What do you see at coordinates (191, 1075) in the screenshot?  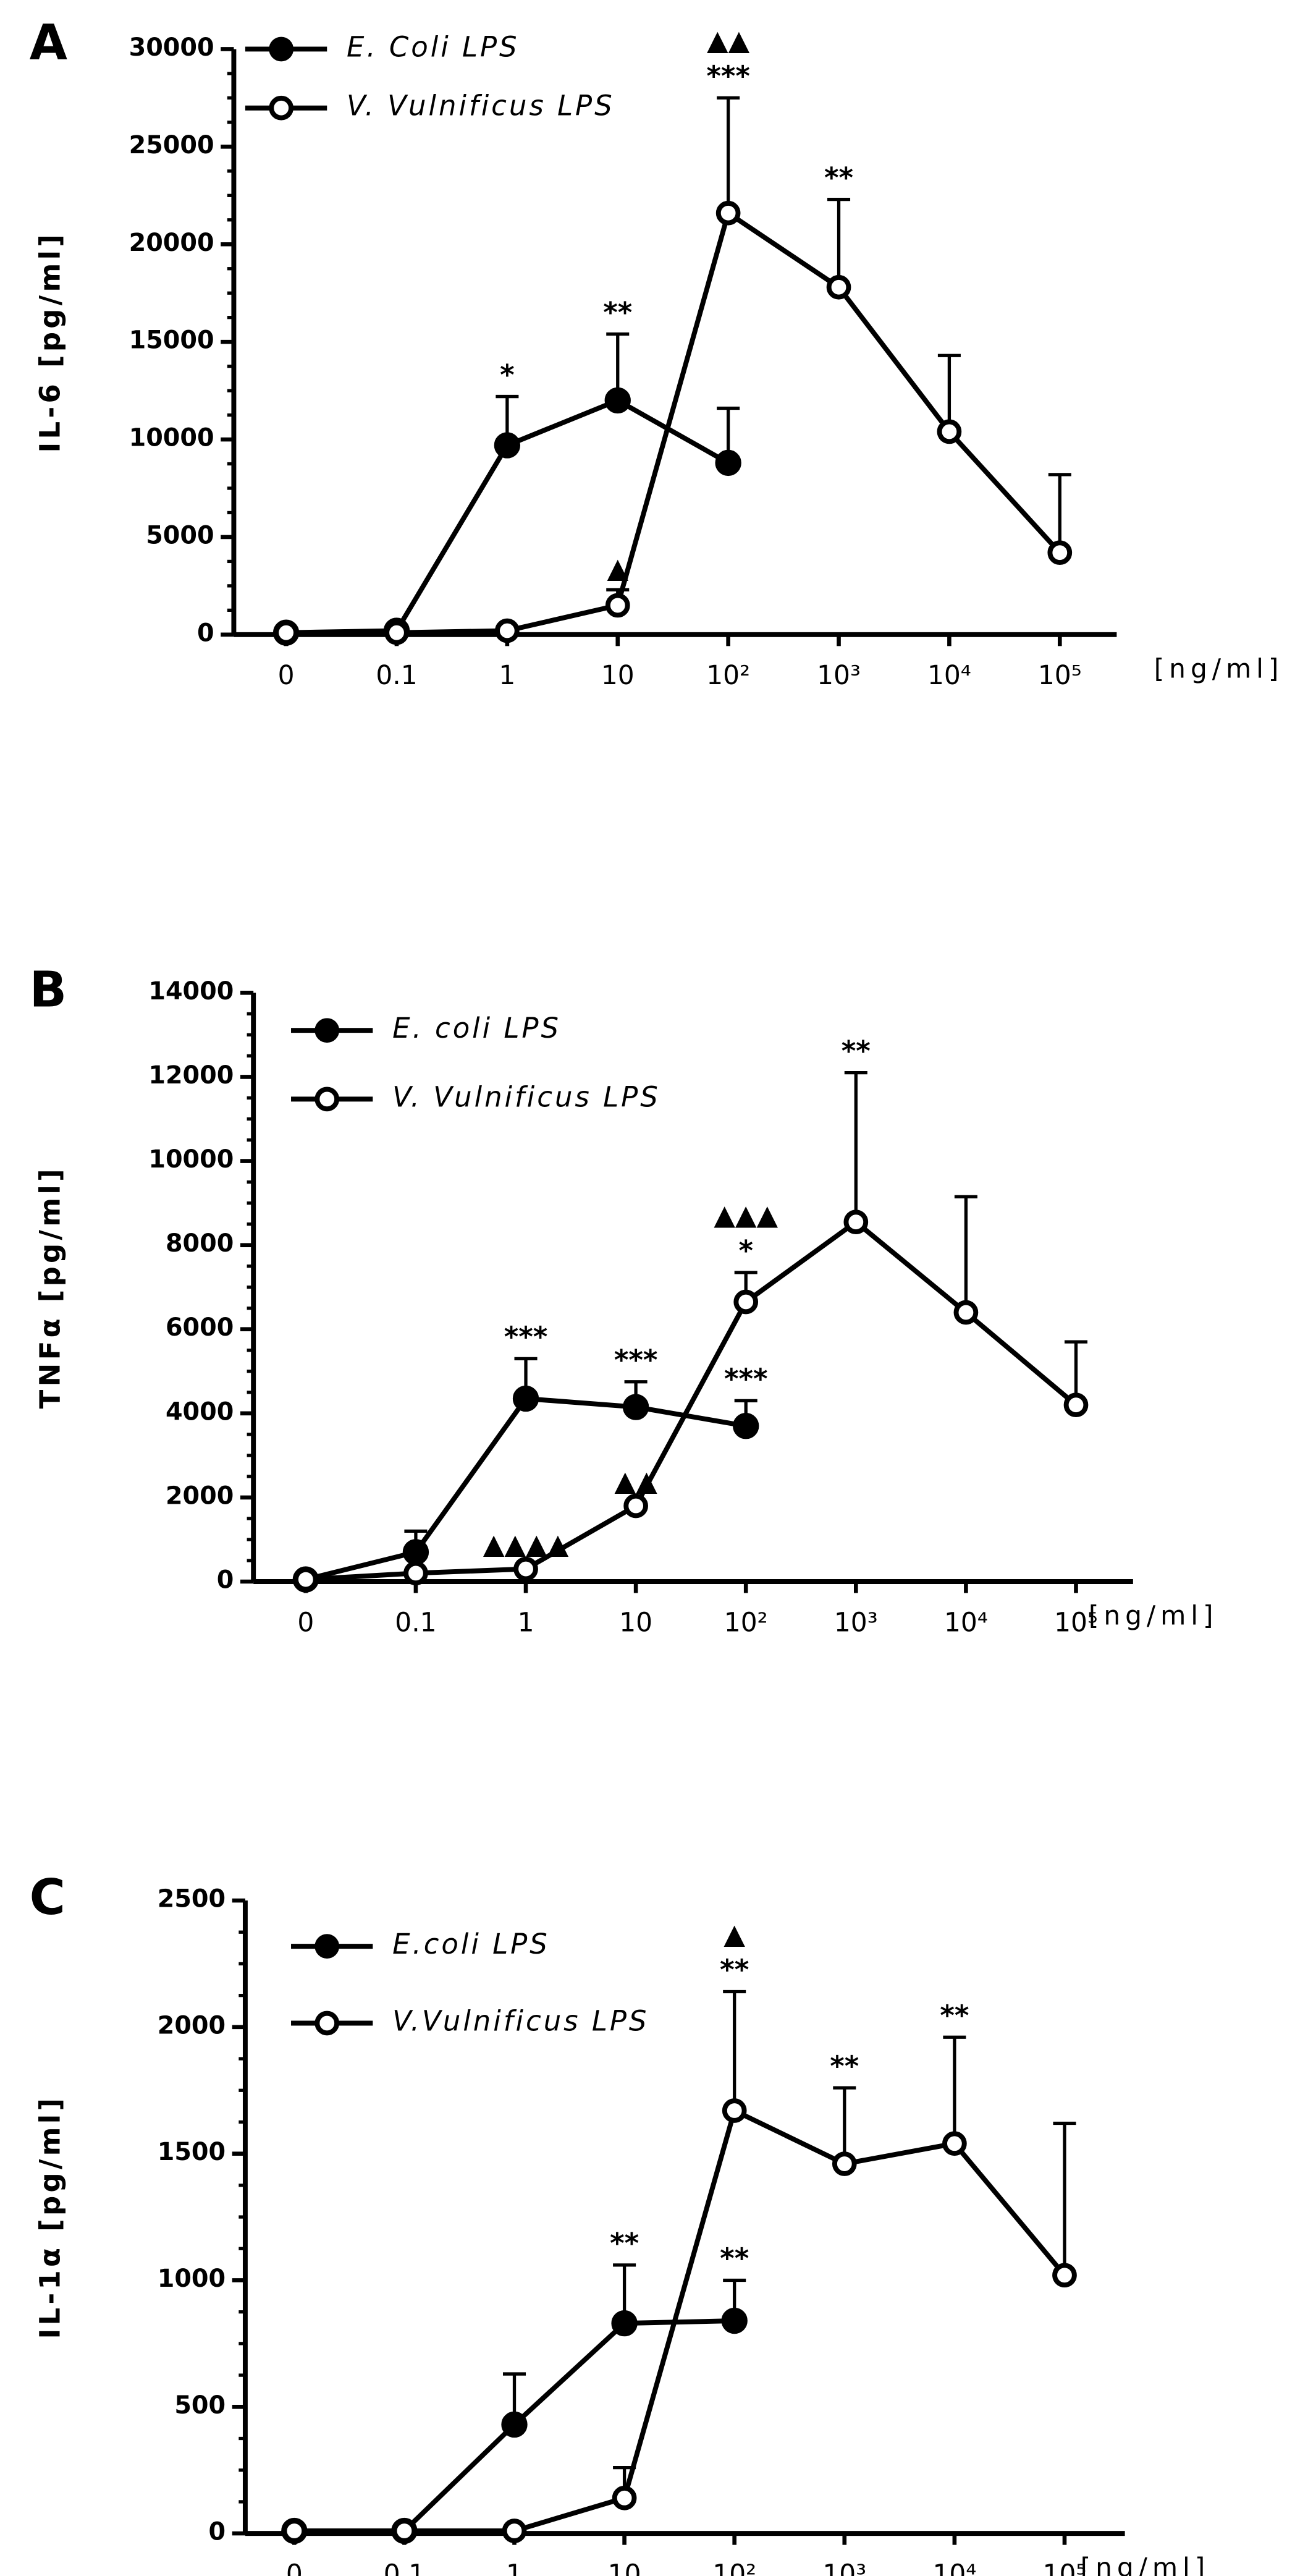 I see `y-tick-label: 12000` at bounding box center [191, 1075].